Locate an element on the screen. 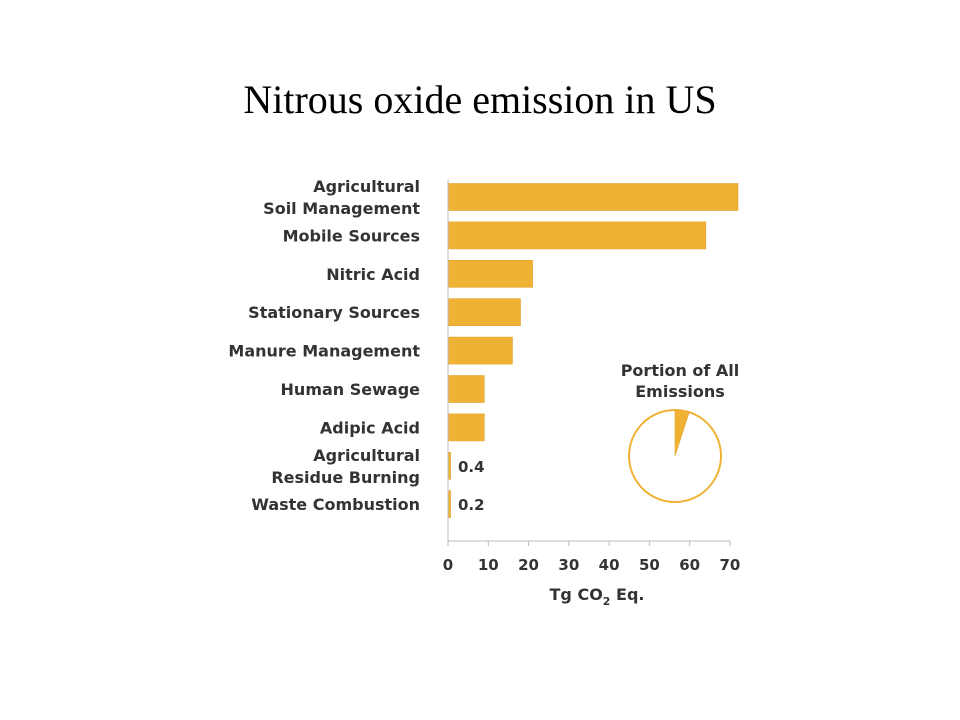 The image size is (960, 720). x-tick-label: 30 is located at coordinates (568, 565).